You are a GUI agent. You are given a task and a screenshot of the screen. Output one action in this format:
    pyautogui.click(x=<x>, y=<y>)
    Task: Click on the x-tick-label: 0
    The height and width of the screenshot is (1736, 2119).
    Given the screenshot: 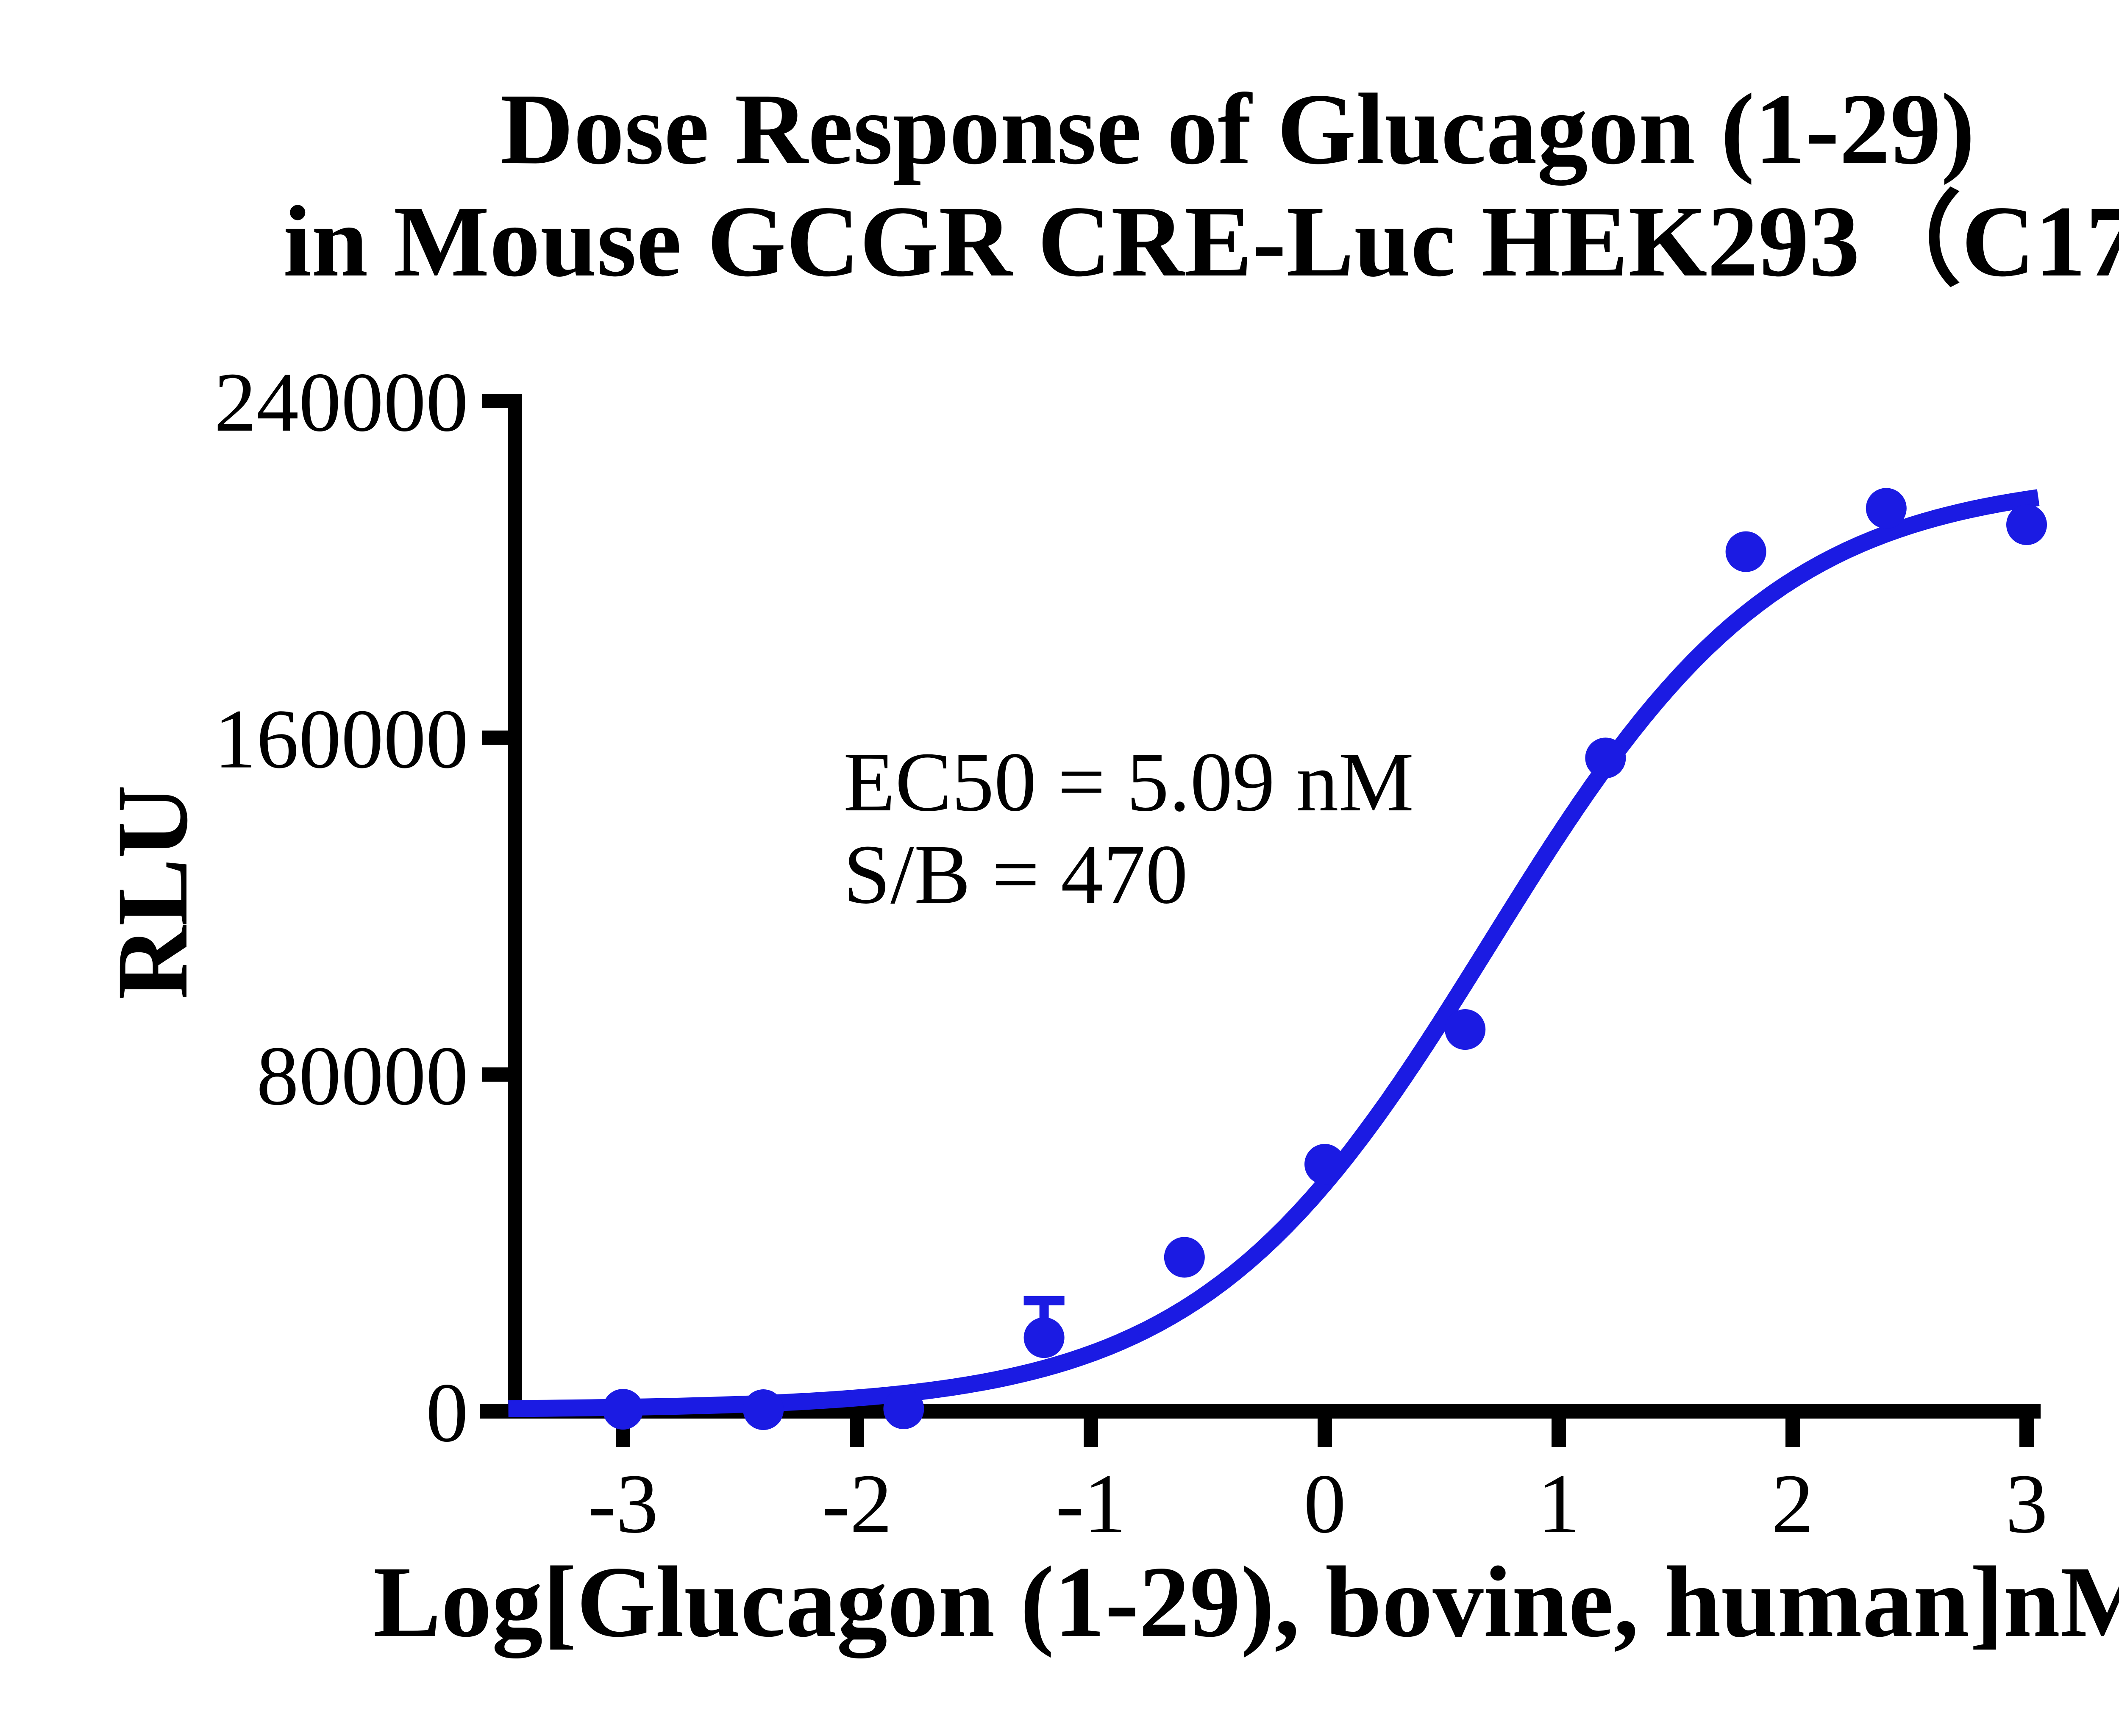 What is the action you would take?
    pyautogui.click(x=1325, y=1504)
    